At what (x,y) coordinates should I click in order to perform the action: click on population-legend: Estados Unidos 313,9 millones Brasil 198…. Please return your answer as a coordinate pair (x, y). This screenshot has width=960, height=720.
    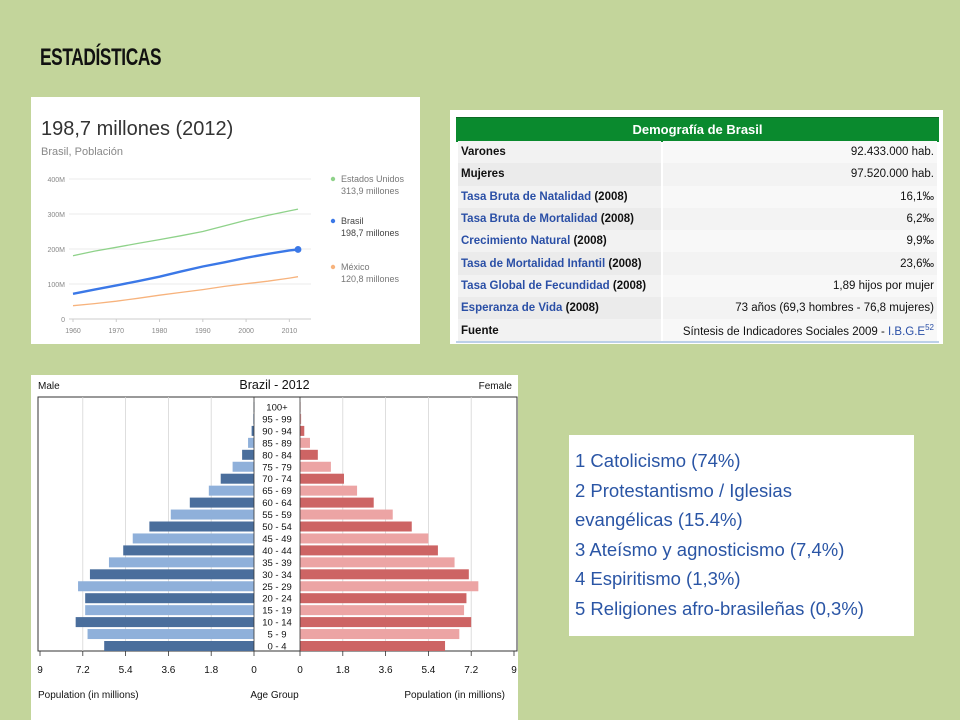
    Looking at the image, I should click on (367, 229).